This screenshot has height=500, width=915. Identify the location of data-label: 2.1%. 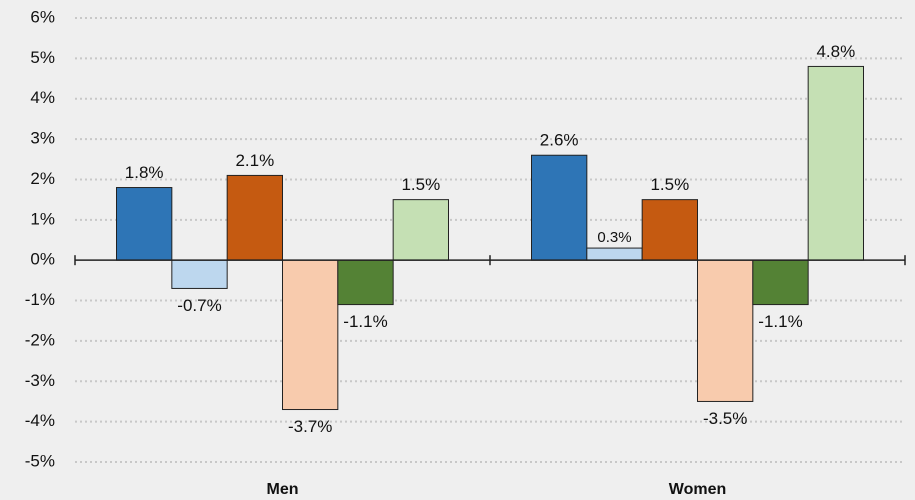
(254, 160).